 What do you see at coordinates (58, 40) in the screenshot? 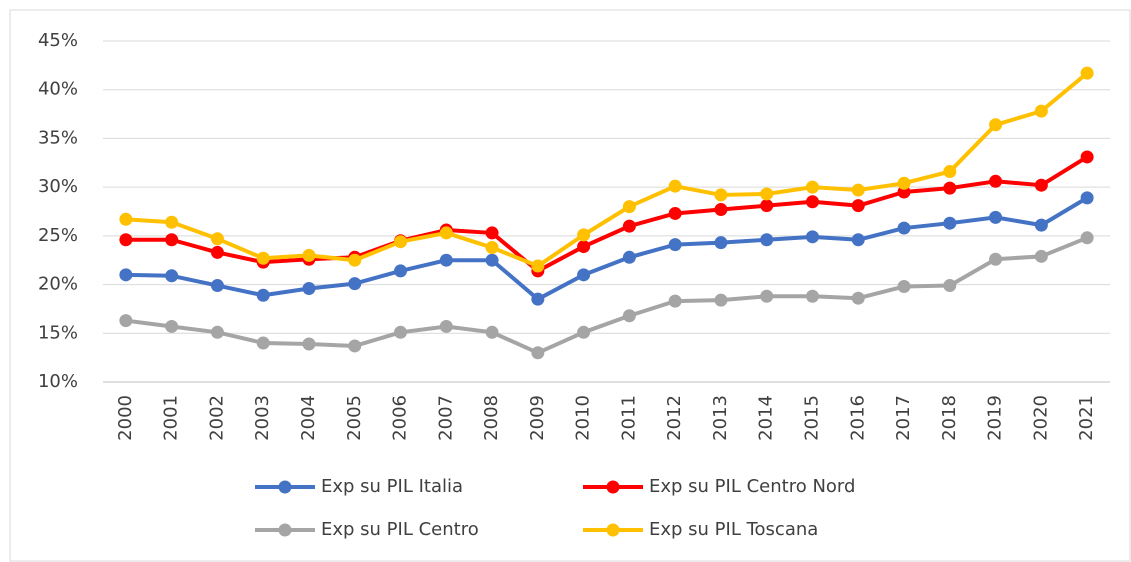
I see `y-tick-label: 45%` at bounding box center [58, 40].